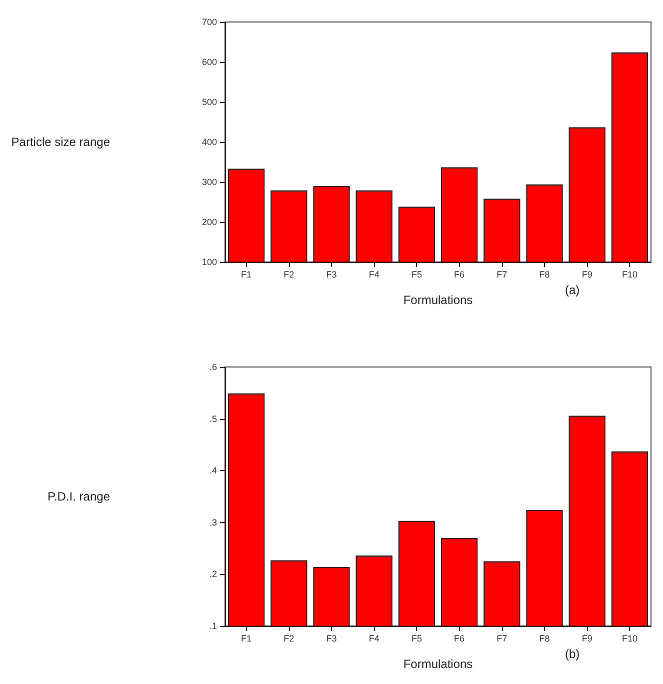  What do you see at coordinates (213, 367) in the screenshot?
I see `y-tick-label: .6` at bounding box center [213, 367].